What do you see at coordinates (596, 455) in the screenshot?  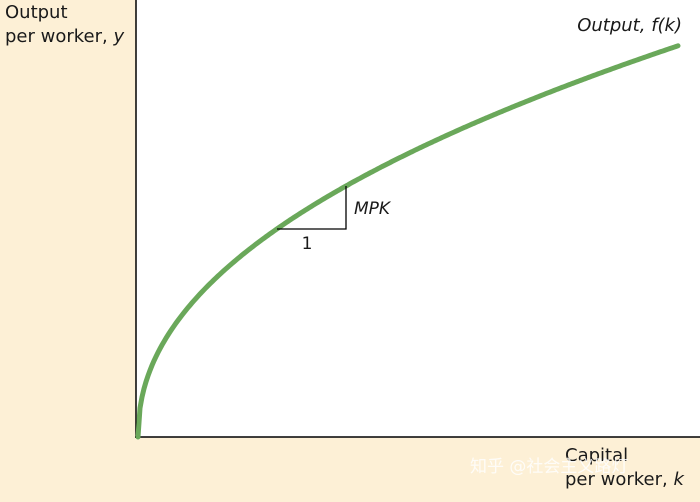 I see `x-axis-label: Capital` at bounding box center [596, 455].